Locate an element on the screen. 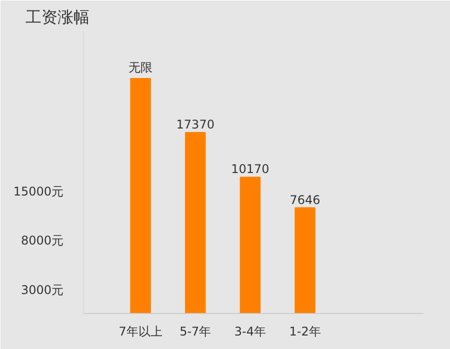 The image size is (450, 349). annotation: 10170 is located at coordinates (250, 169).